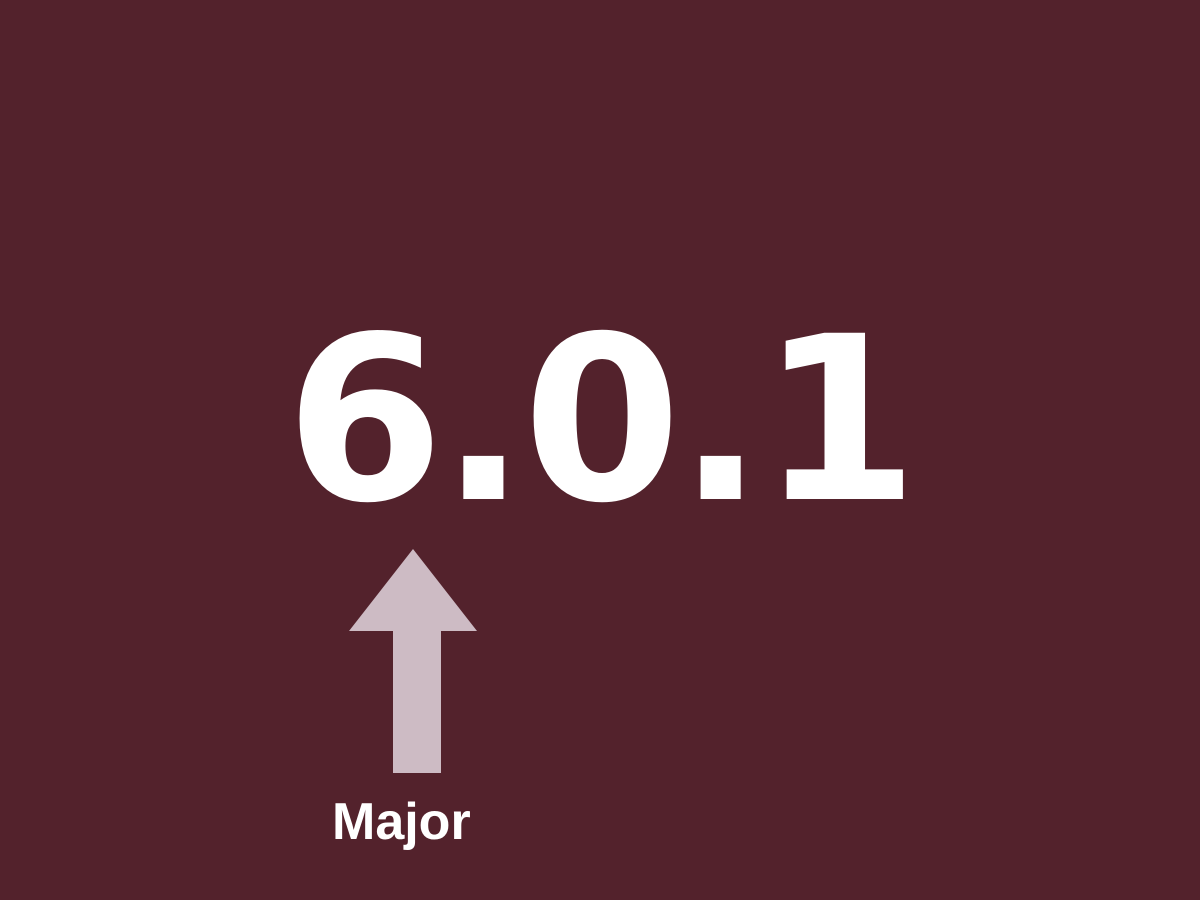 The image size is (1200, 900). What do you see at coordinates (401, 822) in the screenshot?
I see `major-label: Major` at bounding box center [401, 822].